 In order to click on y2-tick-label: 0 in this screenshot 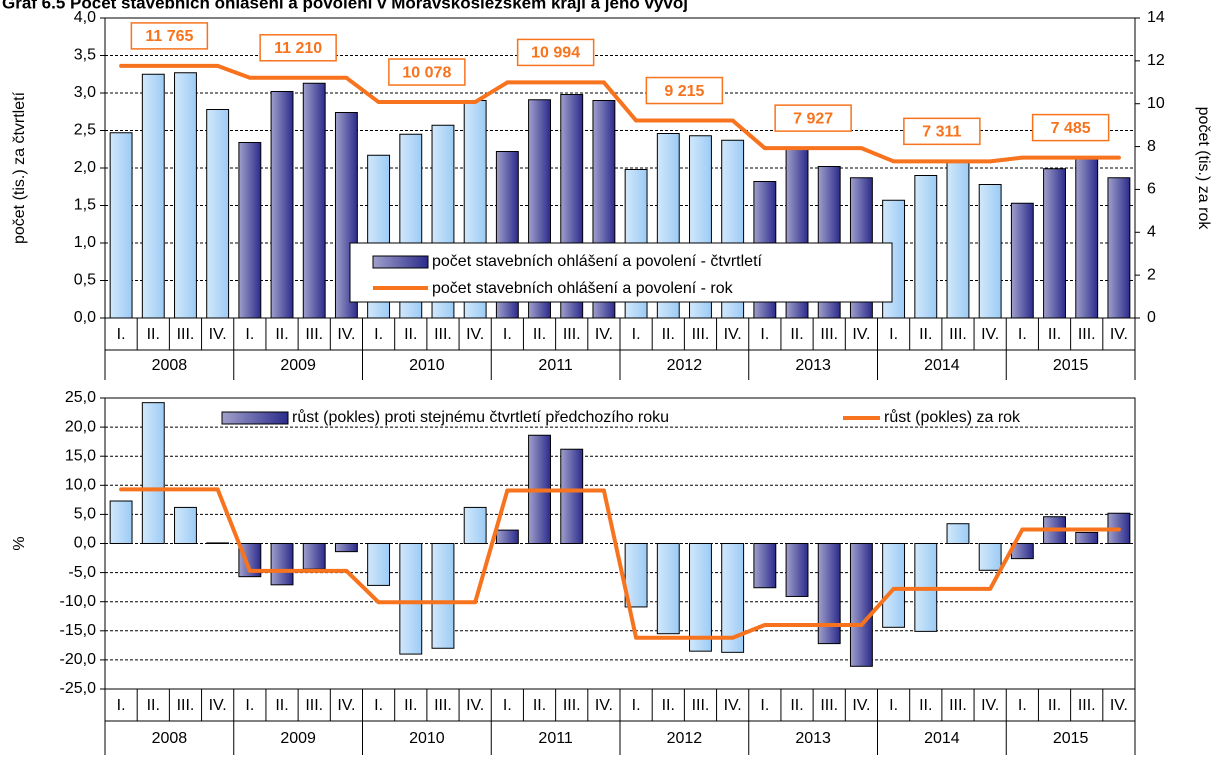, I will do `click(1151, 317)`.